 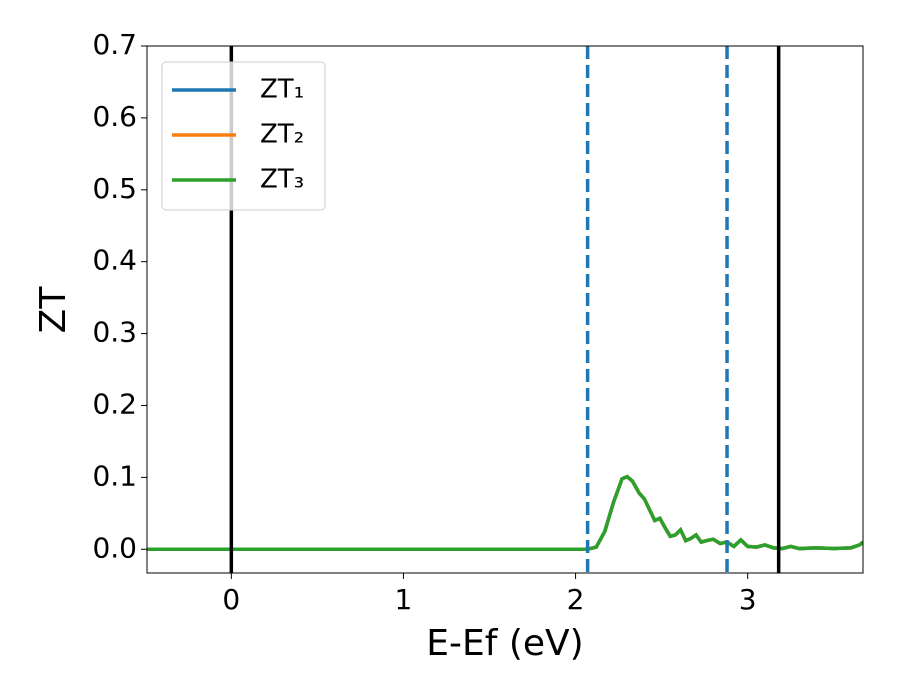 I want to click on y-tick-label: 0.1, so click(x=114, y=475).